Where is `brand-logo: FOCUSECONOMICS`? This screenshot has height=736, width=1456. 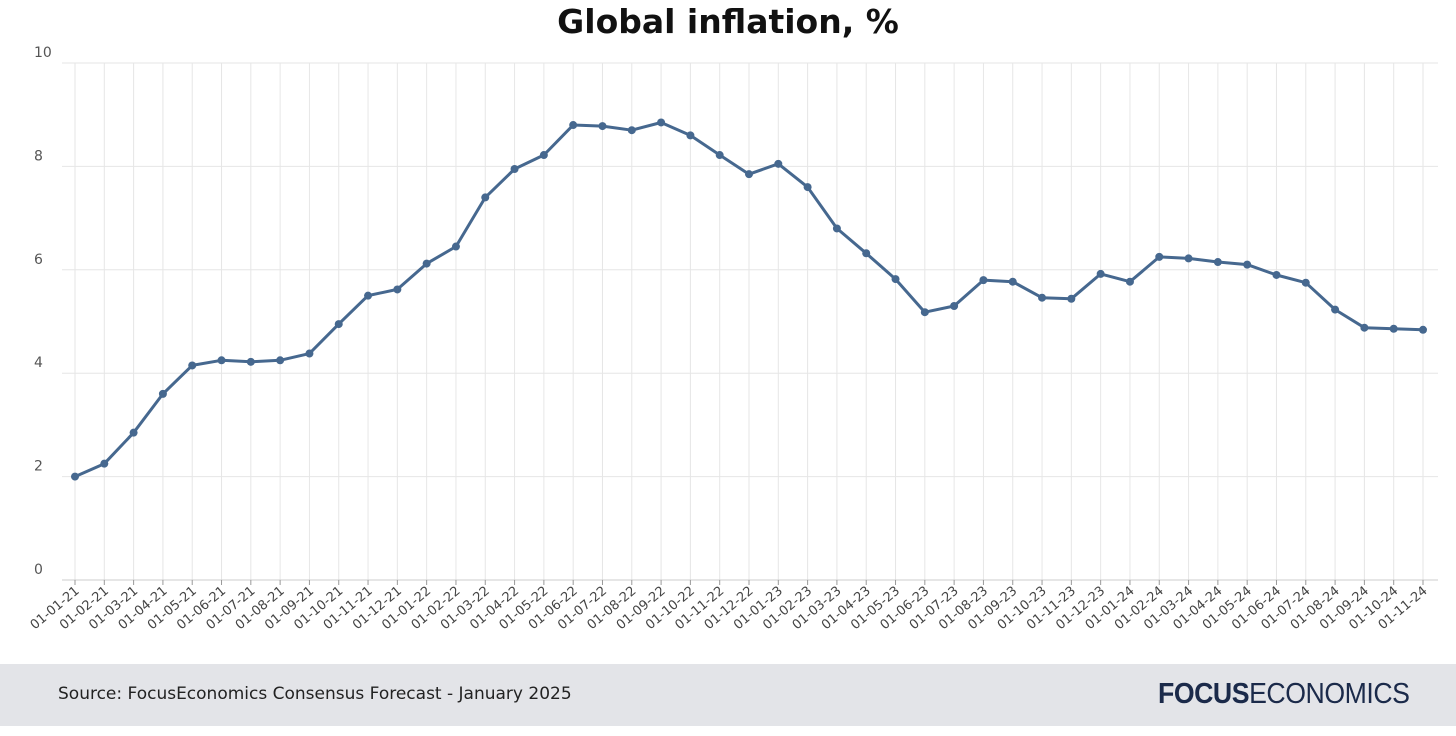 brand-logo: FOCUSECONOMICS is located at coordinates (1284, 694).